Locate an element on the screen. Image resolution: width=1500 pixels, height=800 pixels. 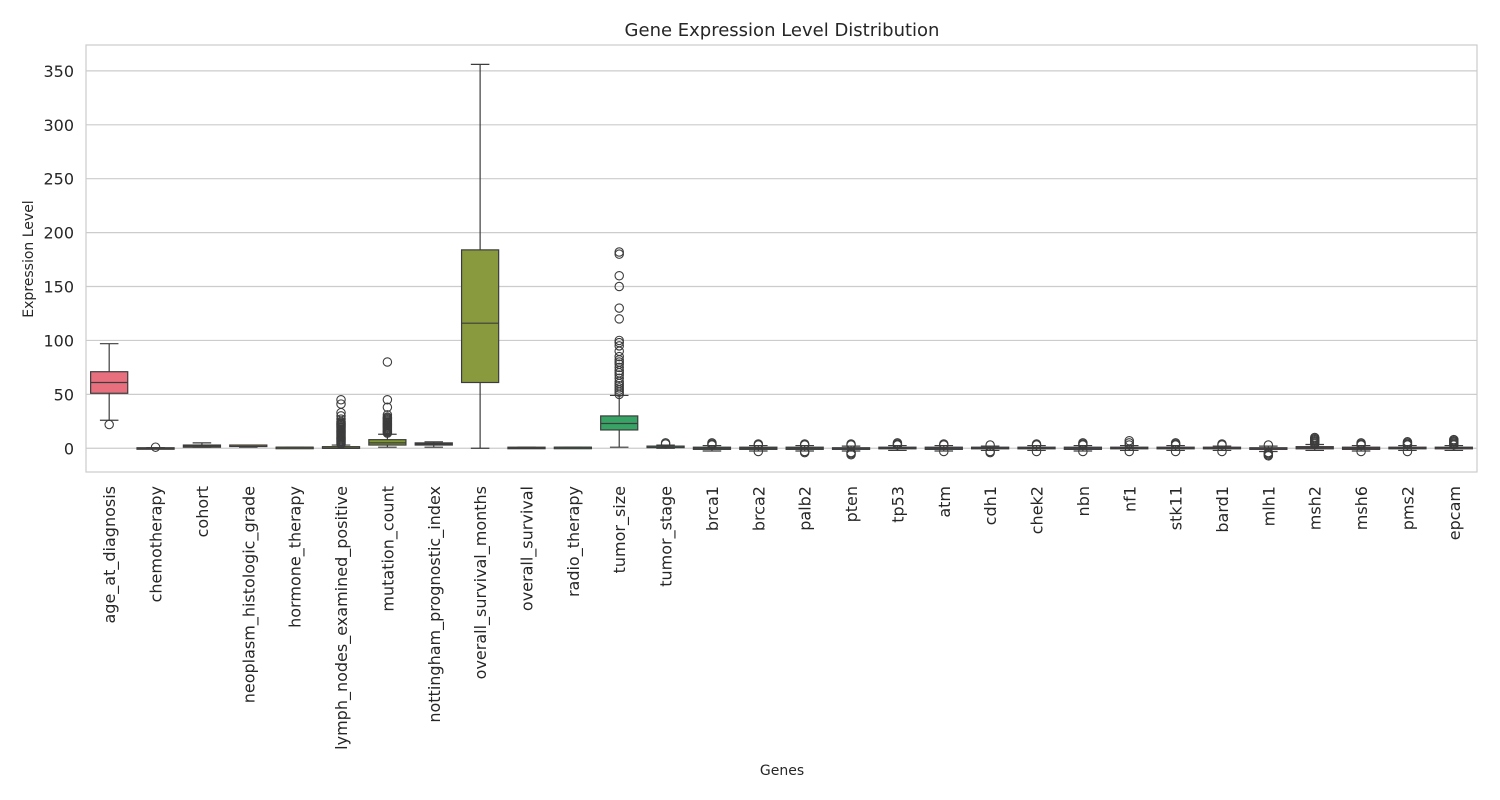
y-tick-label: 100 is located at coordinates (58, 340).